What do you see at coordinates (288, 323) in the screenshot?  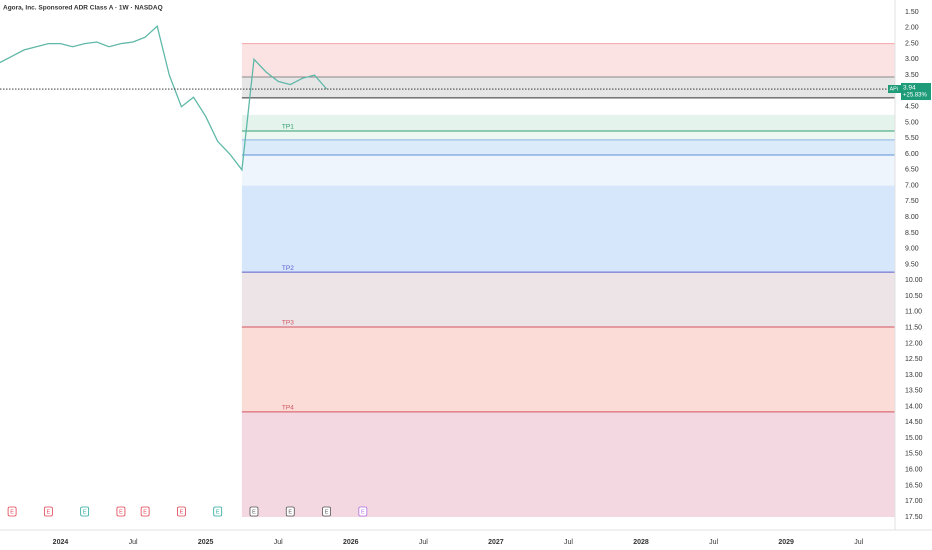 I see `level-label: TP3` at bounding box center [288, 323].